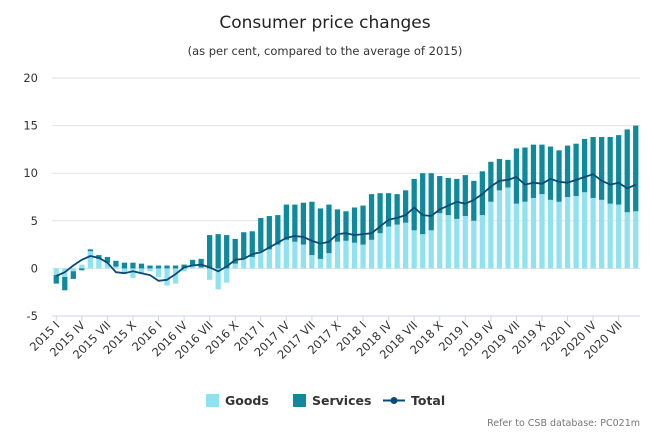 The height and width of the screenshot is (437, 650). What do you see at coordinates (563, 423) in the screenshot?
I see `source-credit: Refer to CSB database: PC021m` at bounding box center [563, 423].